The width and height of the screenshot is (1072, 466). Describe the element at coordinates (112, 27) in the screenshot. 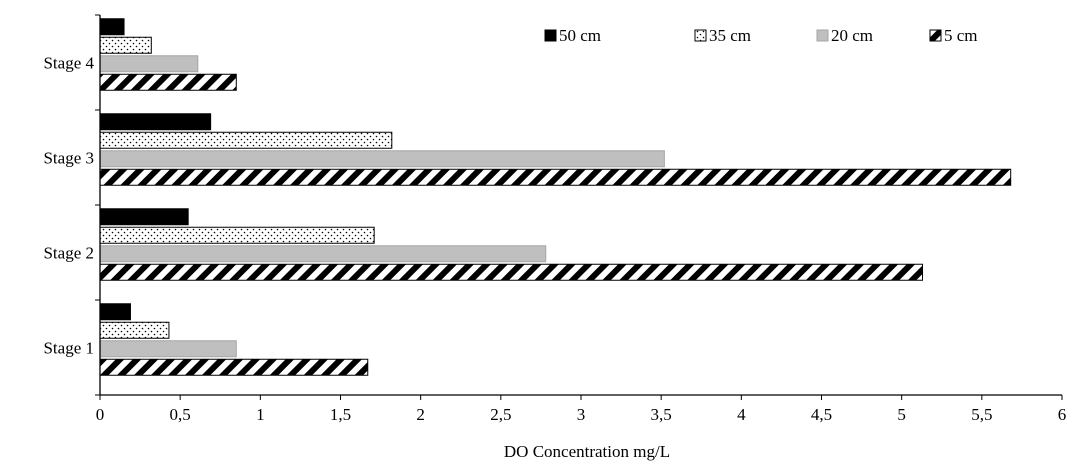

I see `bar-stage-4-50cm` at that location.